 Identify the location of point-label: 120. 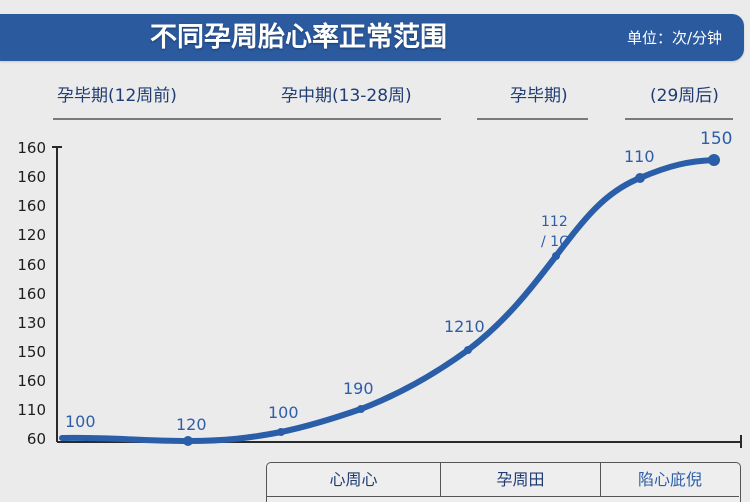
(191, 424).